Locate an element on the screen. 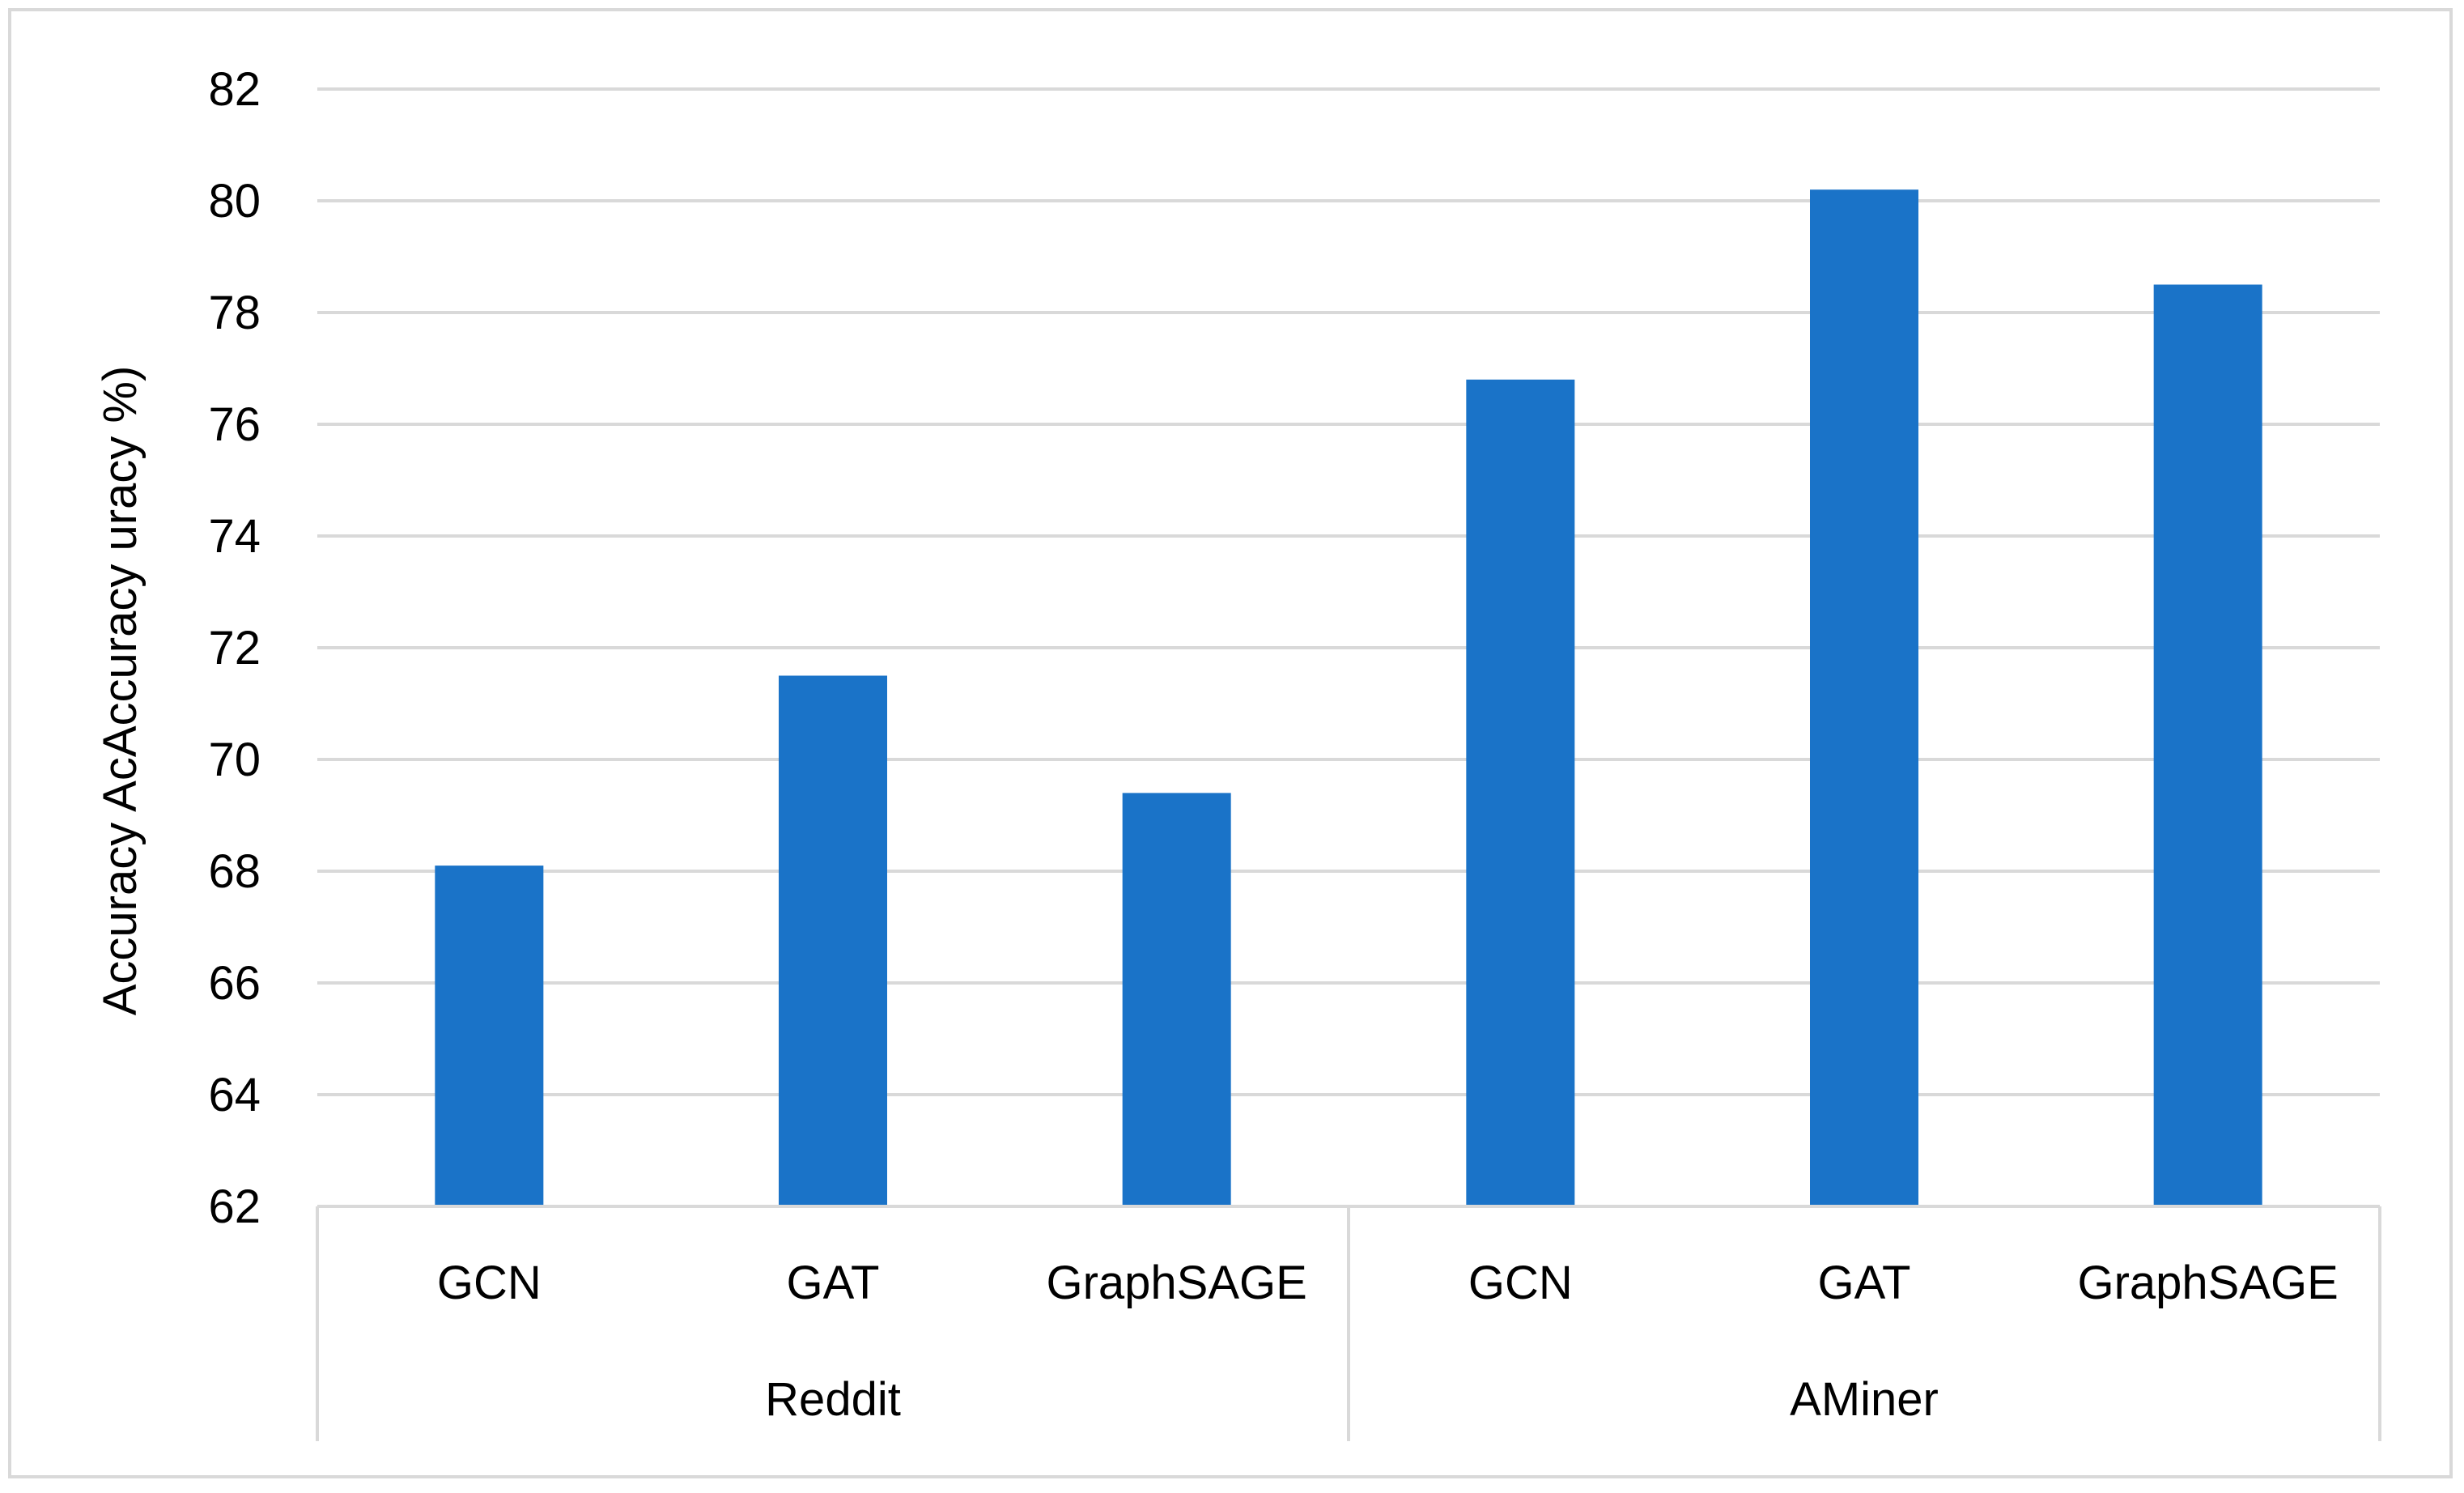 The width and height of the screenshot is (2464, 1493). y-tick-label: 62 is located at coordinates (235, 1207).